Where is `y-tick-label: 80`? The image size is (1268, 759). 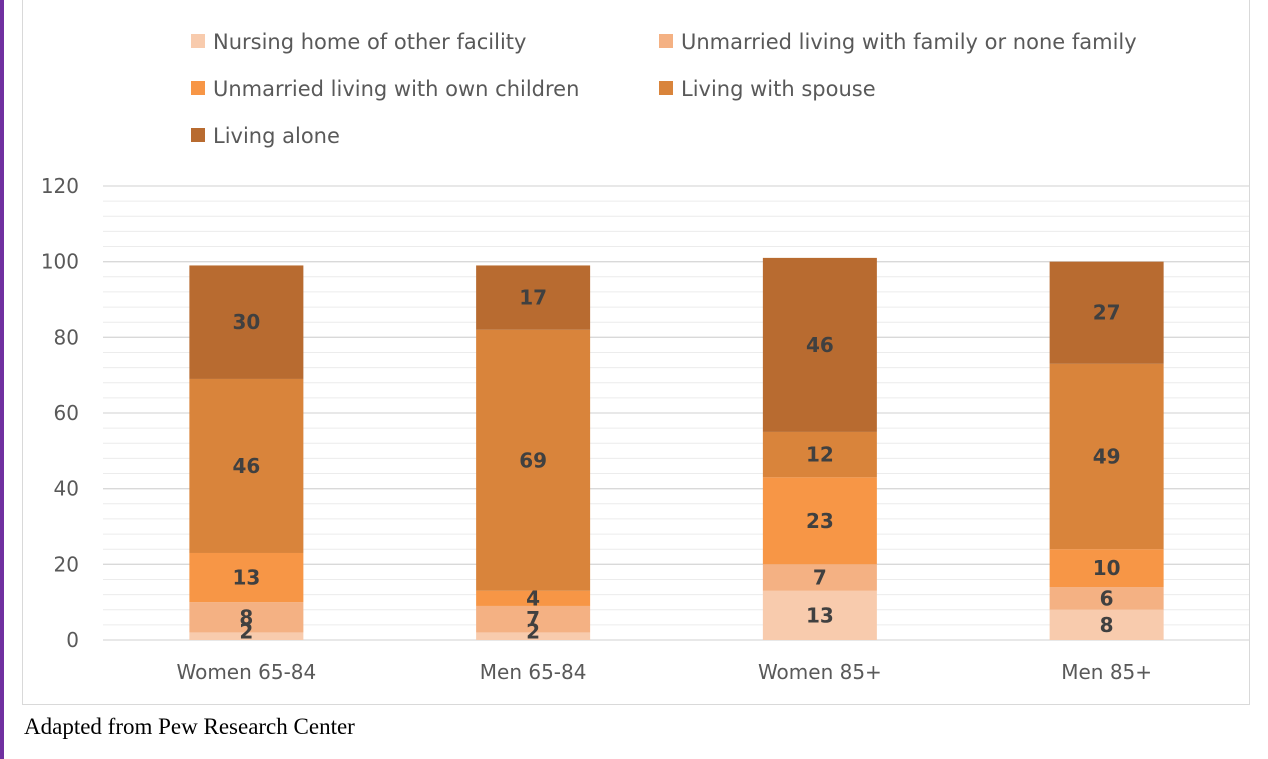
y-tick-label: 80 is located at coordinates (66, 337).